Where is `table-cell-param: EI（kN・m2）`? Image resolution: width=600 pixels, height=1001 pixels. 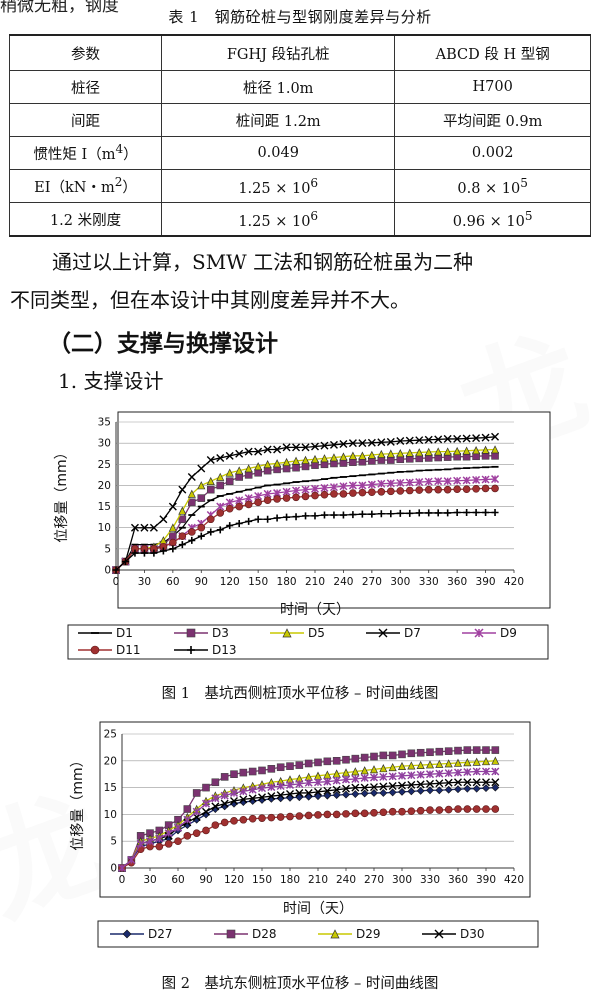 table-cell-param: EI（kN・m2） is located at coordinates (85, 186).